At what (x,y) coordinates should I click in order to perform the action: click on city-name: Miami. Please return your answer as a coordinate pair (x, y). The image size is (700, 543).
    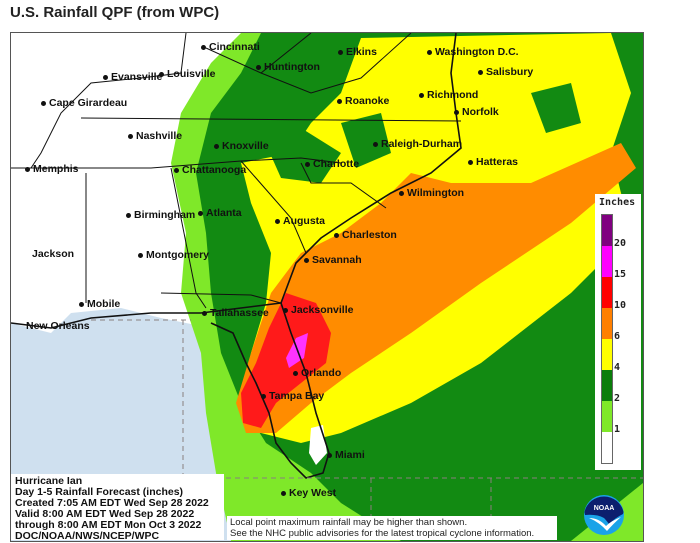
    Looking at the image, I should click on (350, 455).